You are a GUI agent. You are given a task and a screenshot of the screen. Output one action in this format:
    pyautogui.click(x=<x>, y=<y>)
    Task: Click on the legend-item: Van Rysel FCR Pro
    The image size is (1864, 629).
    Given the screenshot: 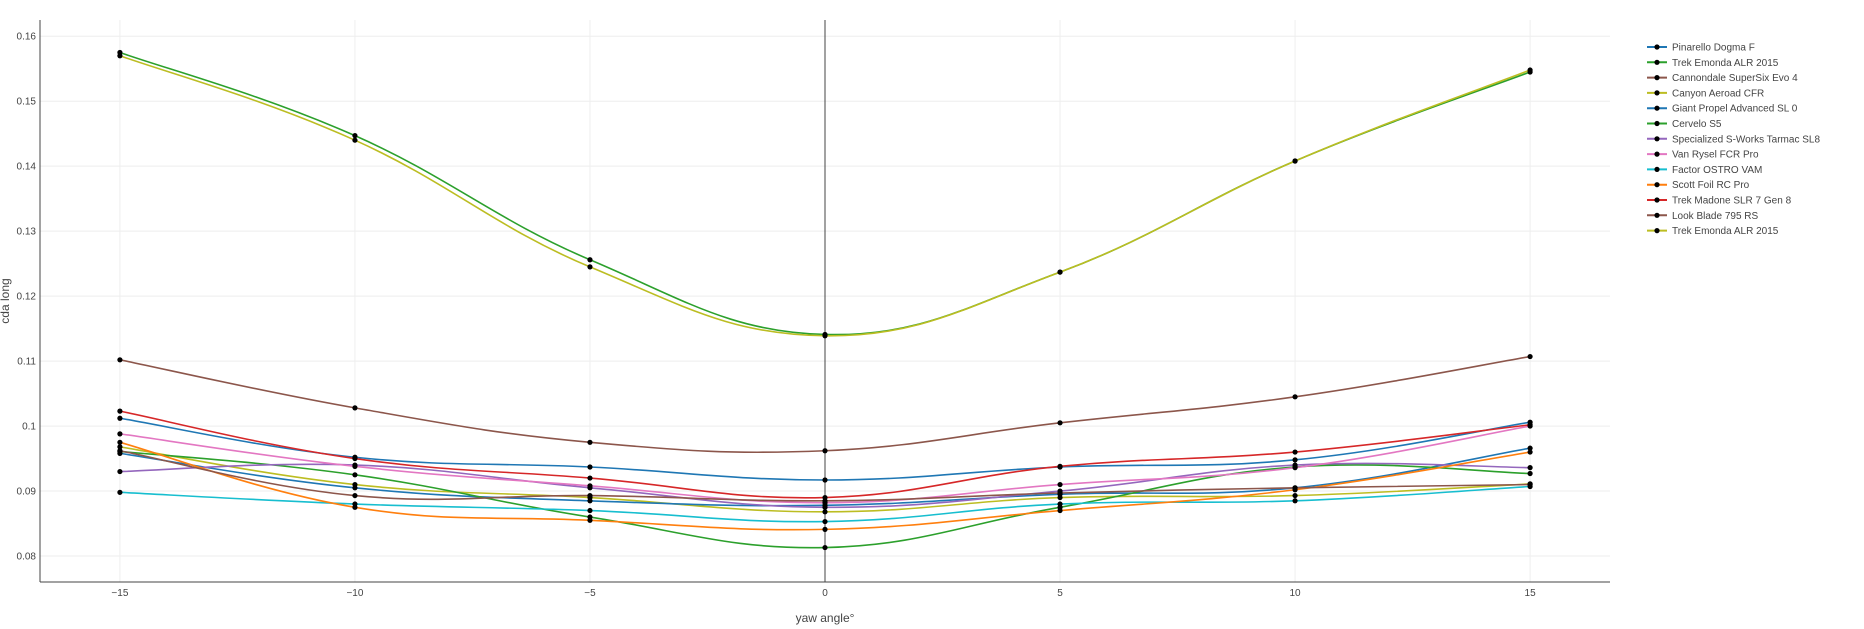 What is the action you would take?
    pyautogui.click(x=1703, y=155)
    